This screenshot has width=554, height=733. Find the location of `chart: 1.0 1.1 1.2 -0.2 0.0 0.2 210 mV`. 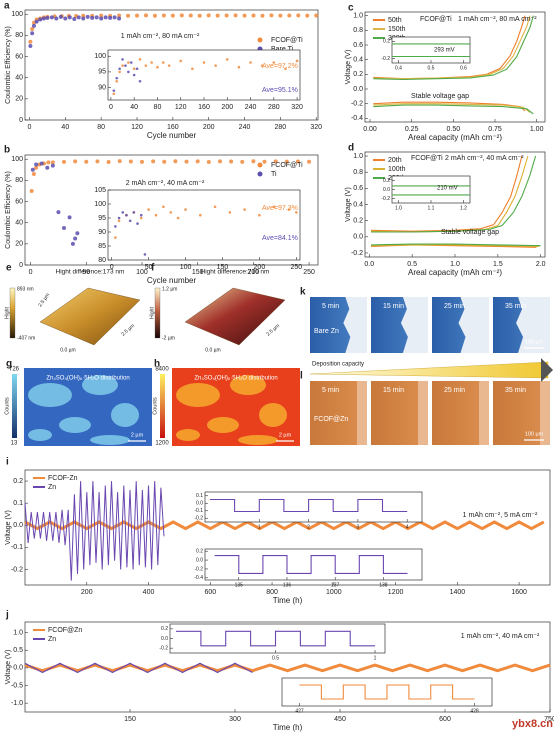

chart: 1.0 1.1 1.2 -0.2 0.0 0.2 210 mV is located at coordinates (426, 193).